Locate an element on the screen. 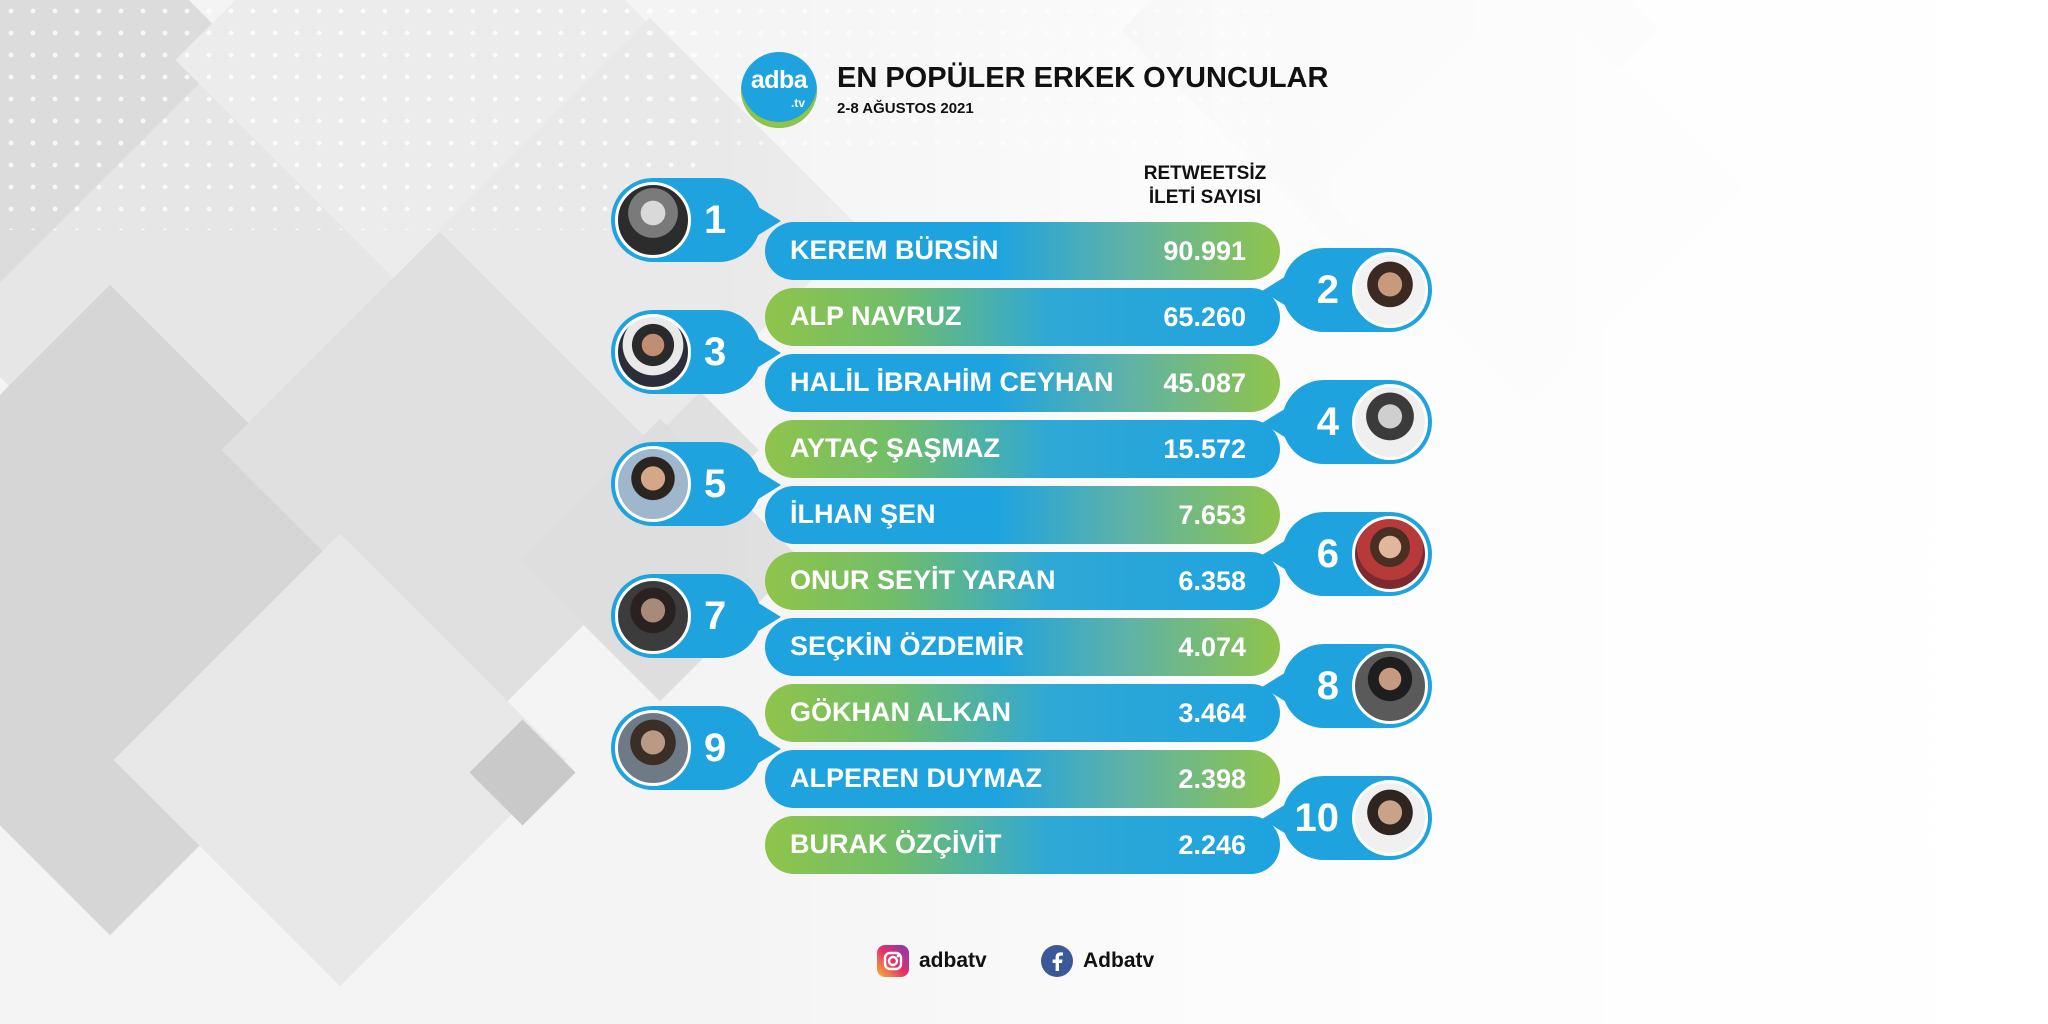 This screenshot has width=2048, height=1024. rank-number: 7 is located at coordinates (715, 616).